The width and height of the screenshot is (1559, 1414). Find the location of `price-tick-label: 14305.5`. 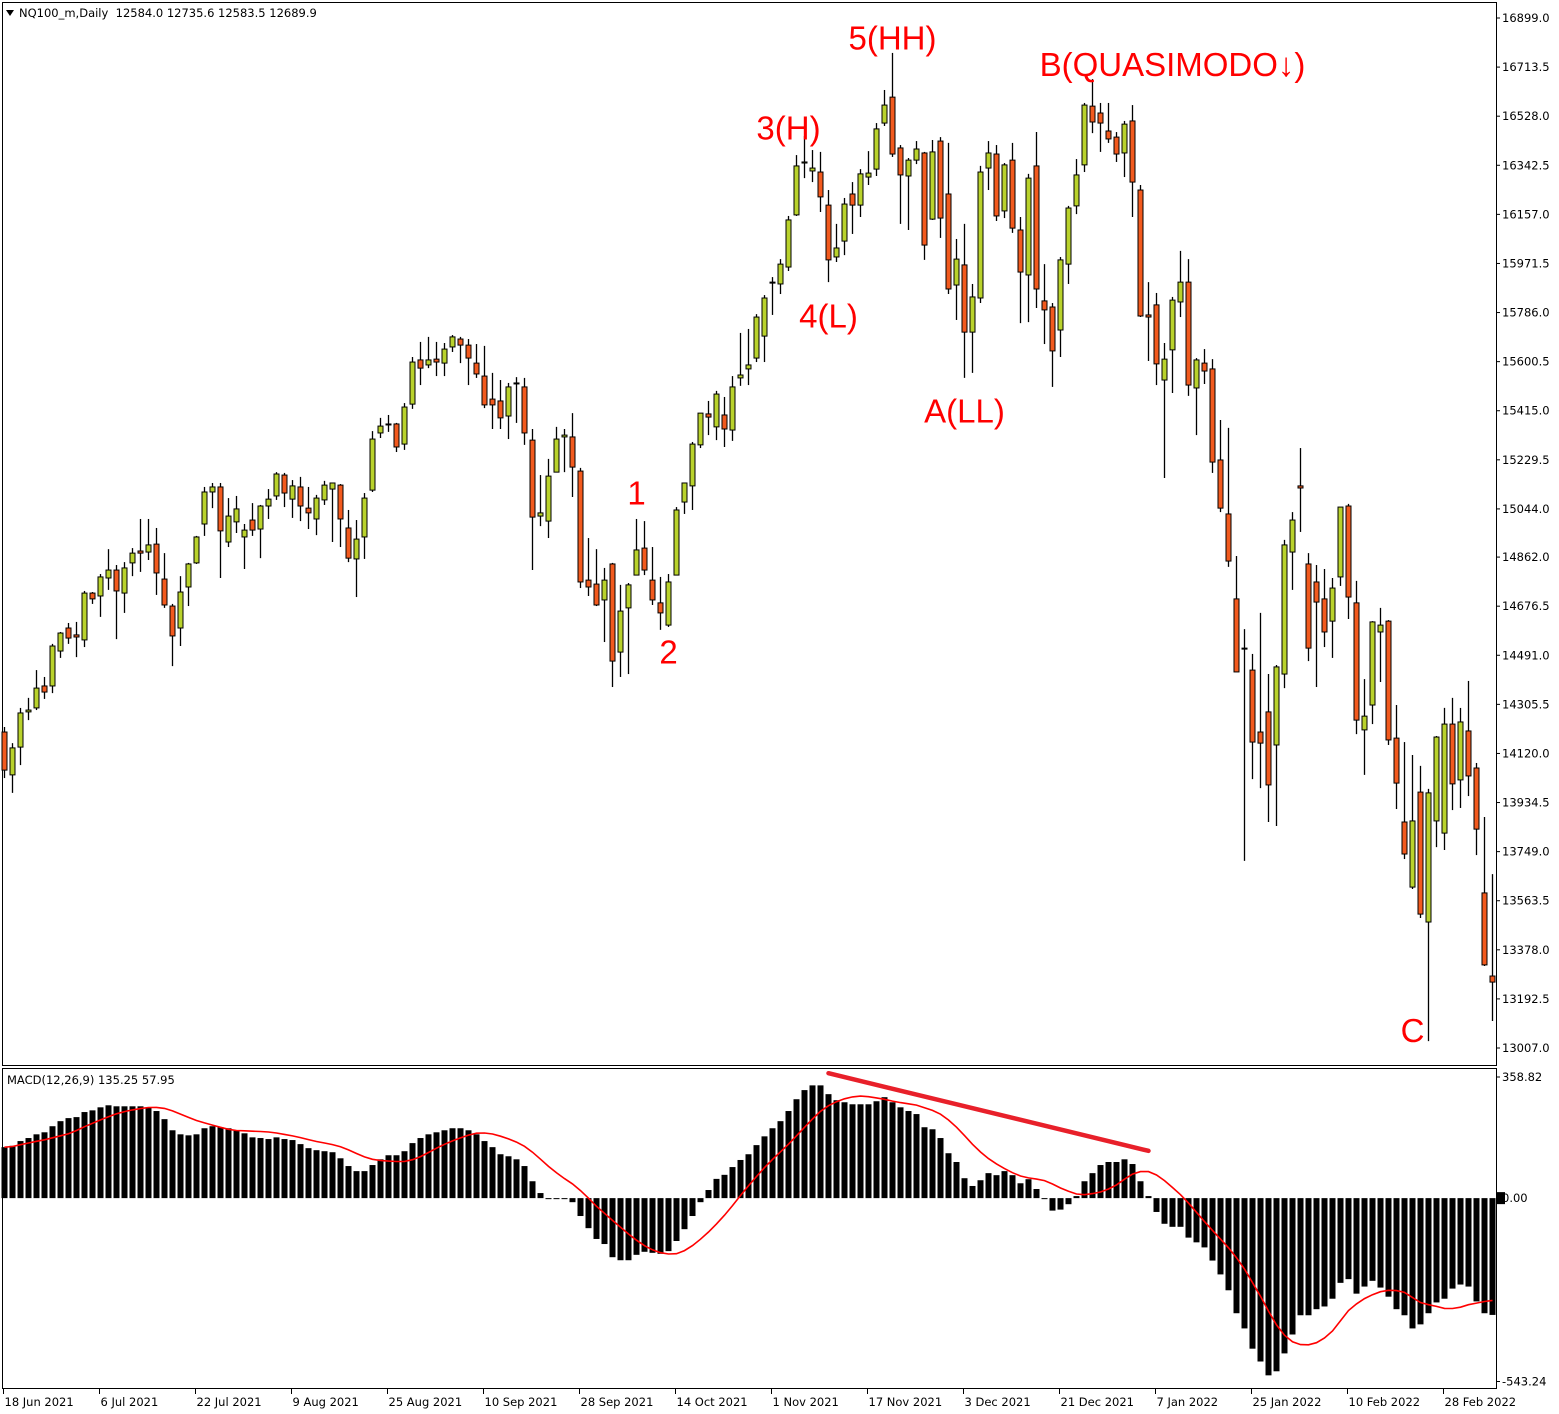

price-tick-label: 14305.5 is located at coordinates (1526, 704).